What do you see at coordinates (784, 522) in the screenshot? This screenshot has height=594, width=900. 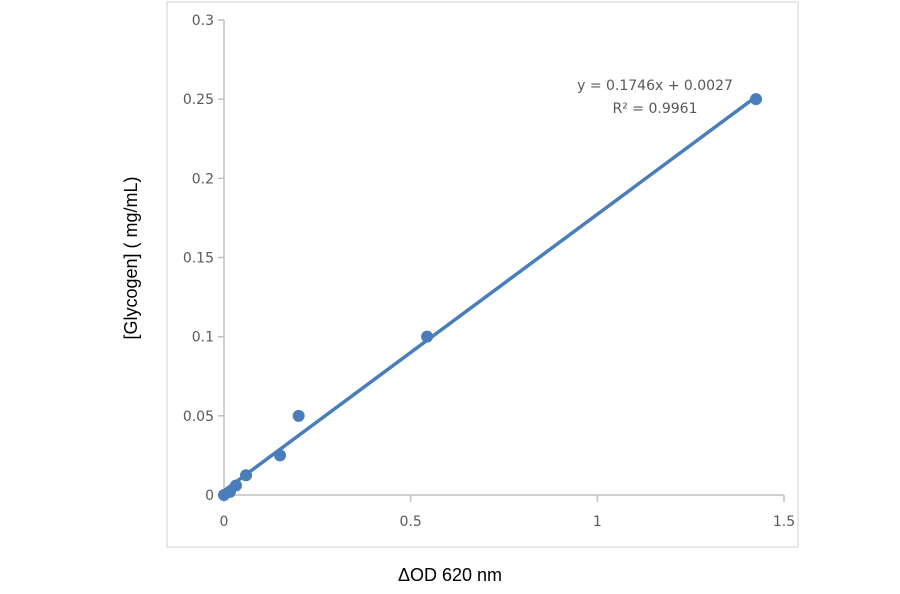 I see `x-tick-label: 1.5` at bounding box center [784, 522].